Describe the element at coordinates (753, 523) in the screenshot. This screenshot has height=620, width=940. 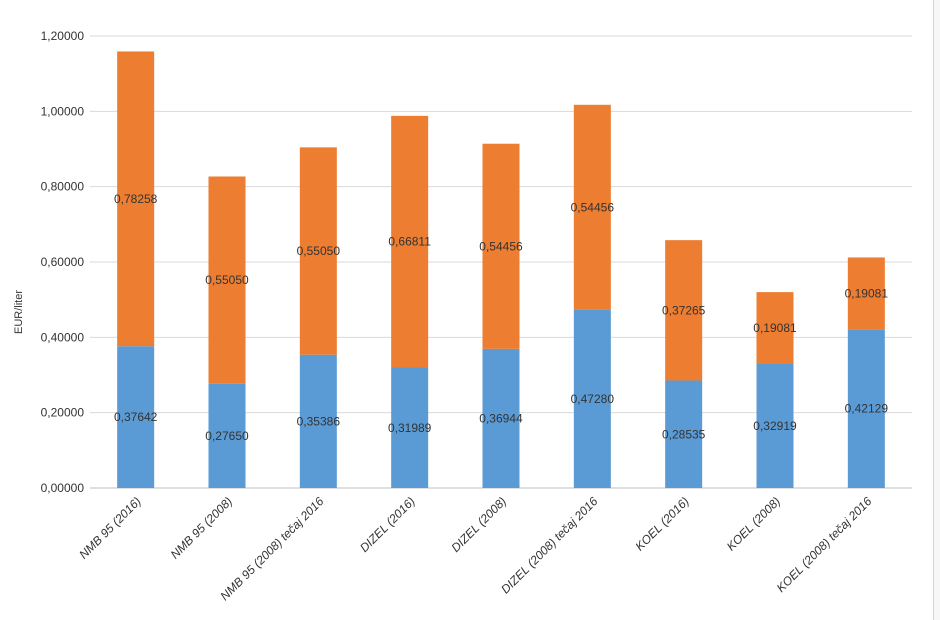
I see `x-tick-label: KOEL (2008)` at that location.